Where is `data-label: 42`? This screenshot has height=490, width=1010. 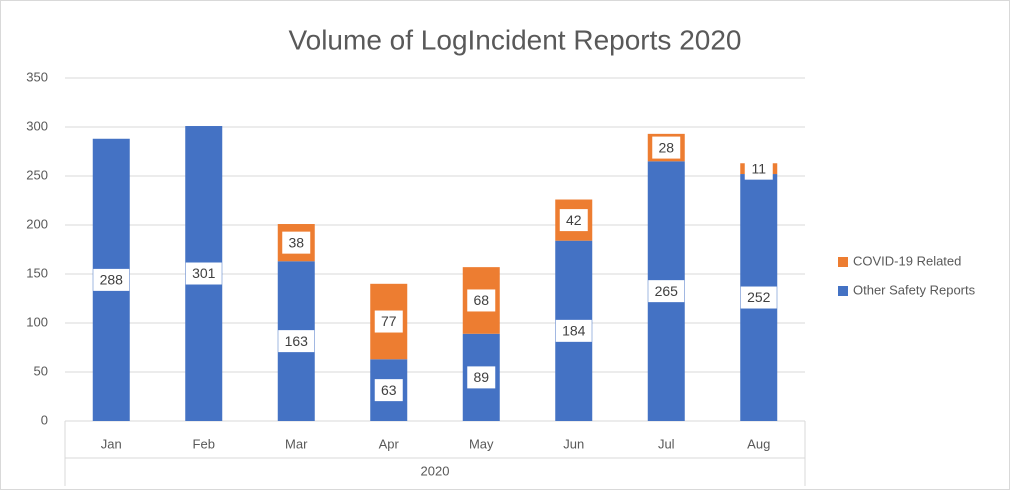
data-label: 42 is located at coordinates (574, 220).